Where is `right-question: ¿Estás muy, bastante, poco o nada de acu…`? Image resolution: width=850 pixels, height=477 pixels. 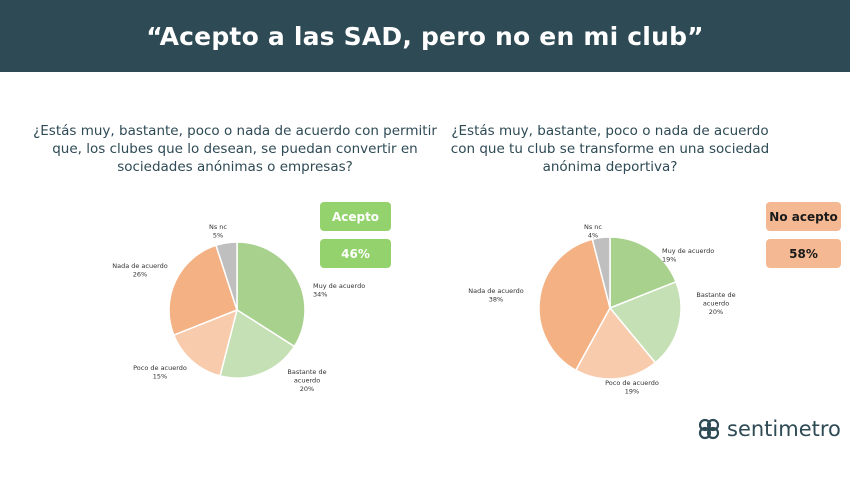 right-question: ¿Estás muy, bastante, poco o nada de acu… is located at coordinates (610, 149).